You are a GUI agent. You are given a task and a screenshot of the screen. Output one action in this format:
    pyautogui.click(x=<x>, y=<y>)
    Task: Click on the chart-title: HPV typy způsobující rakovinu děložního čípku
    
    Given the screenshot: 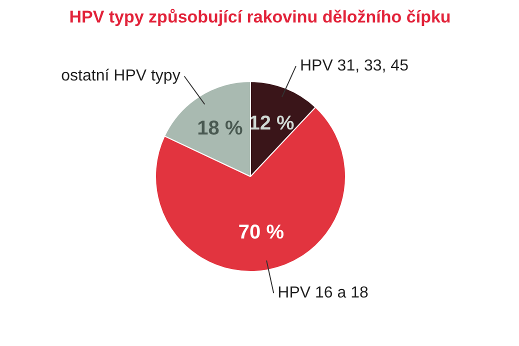 What is the action you would take?
    pyautogui.click(x=260, y=17)
    